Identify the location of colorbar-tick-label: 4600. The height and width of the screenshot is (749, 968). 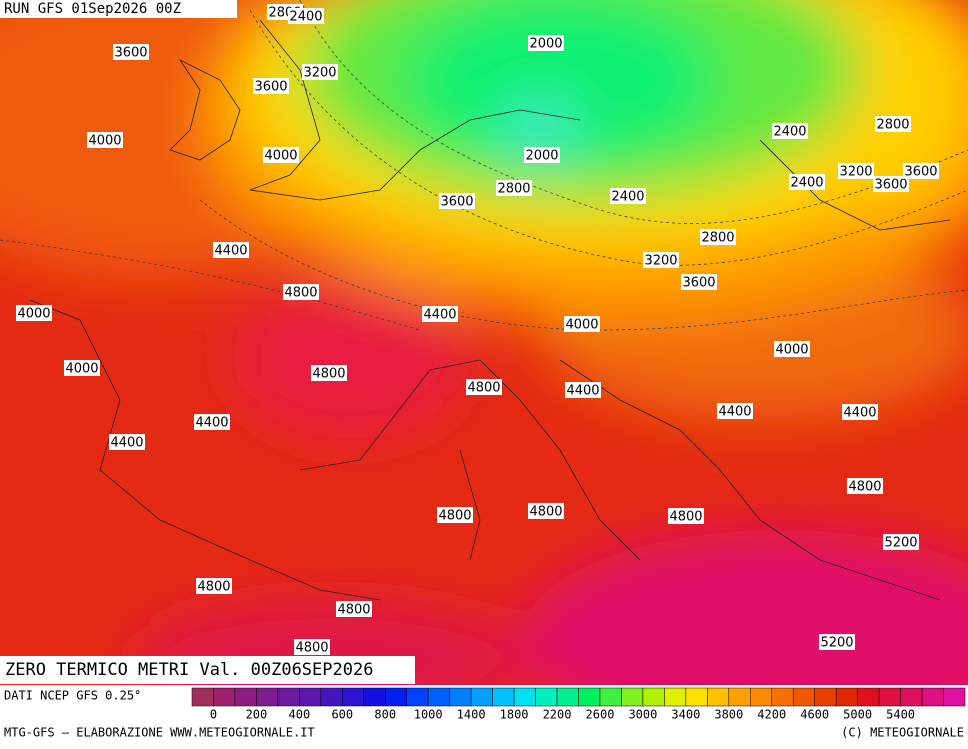
(814, 715).